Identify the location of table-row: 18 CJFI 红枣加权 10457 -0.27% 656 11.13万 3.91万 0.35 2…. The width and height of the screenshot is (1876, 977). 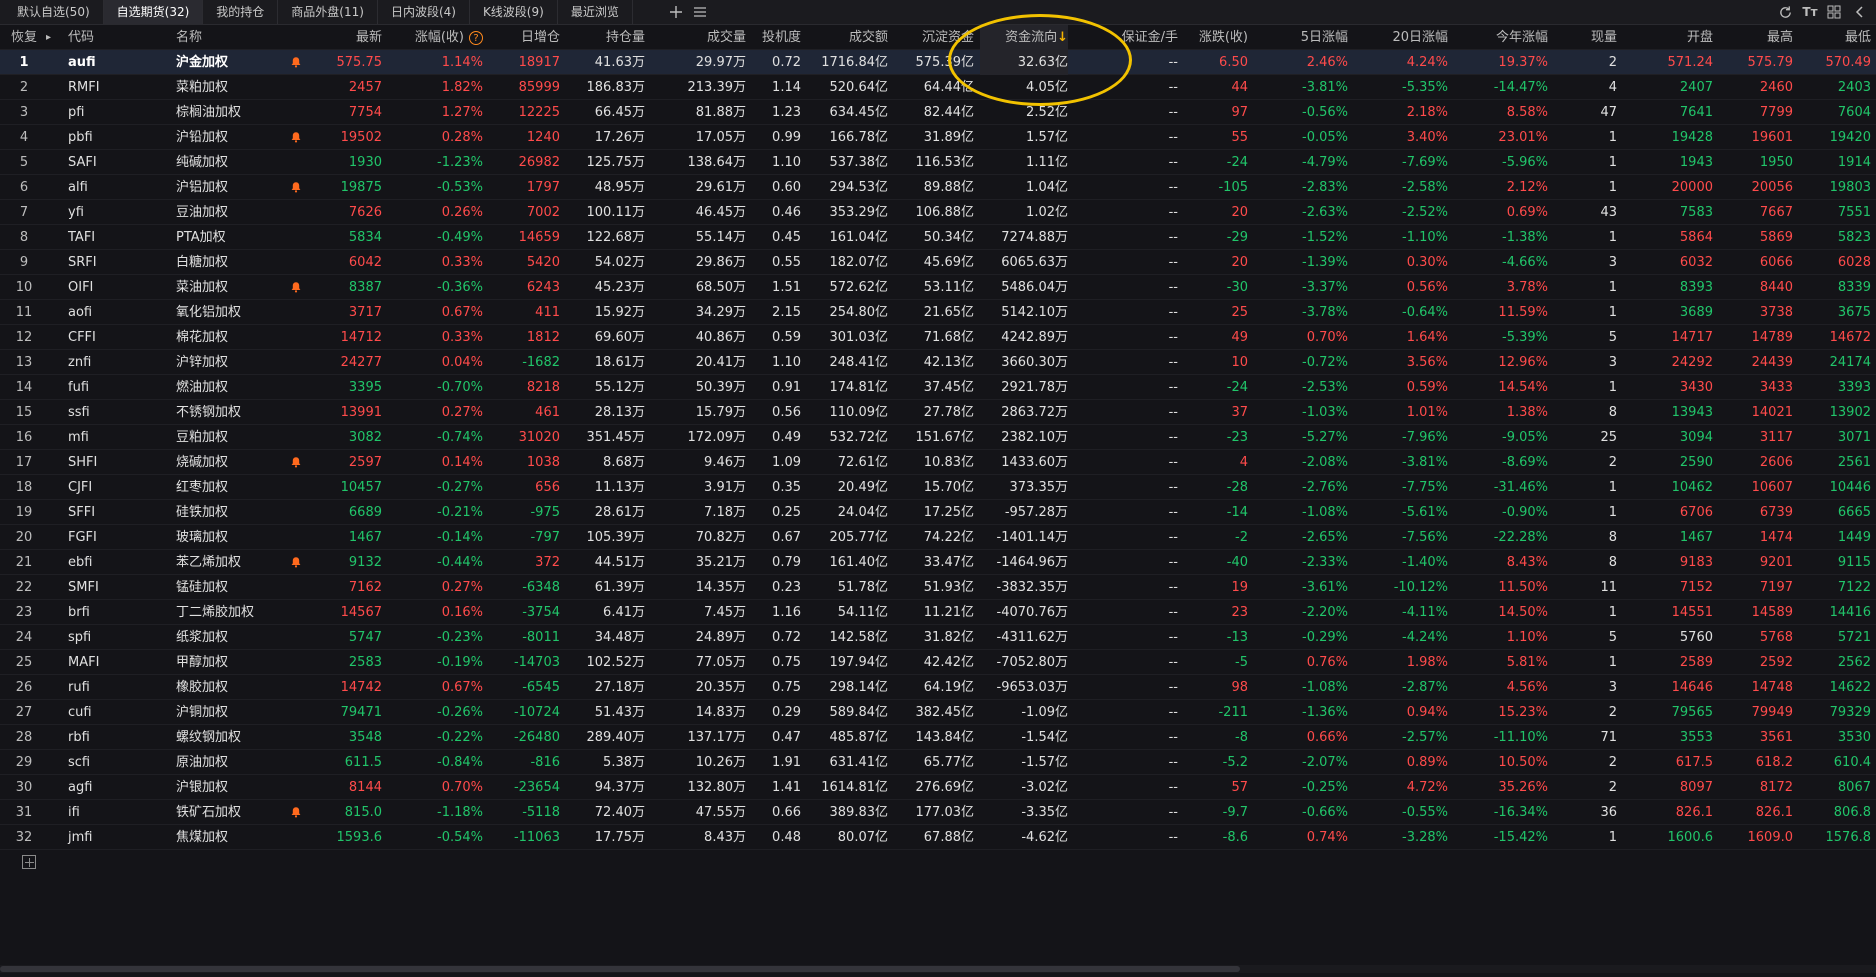
(938, 487).